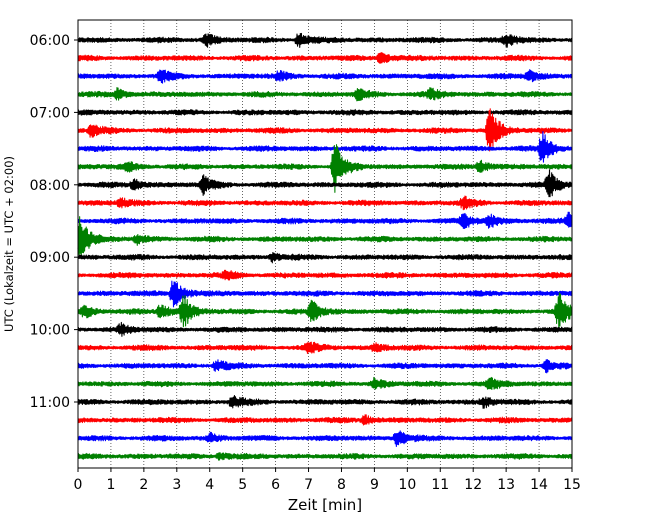 The height and width of the screenshot is (520, 650). Describe the element at coordinates (50, 113) in the screenshot. I see `y-tick-label: 07:00` at that location.